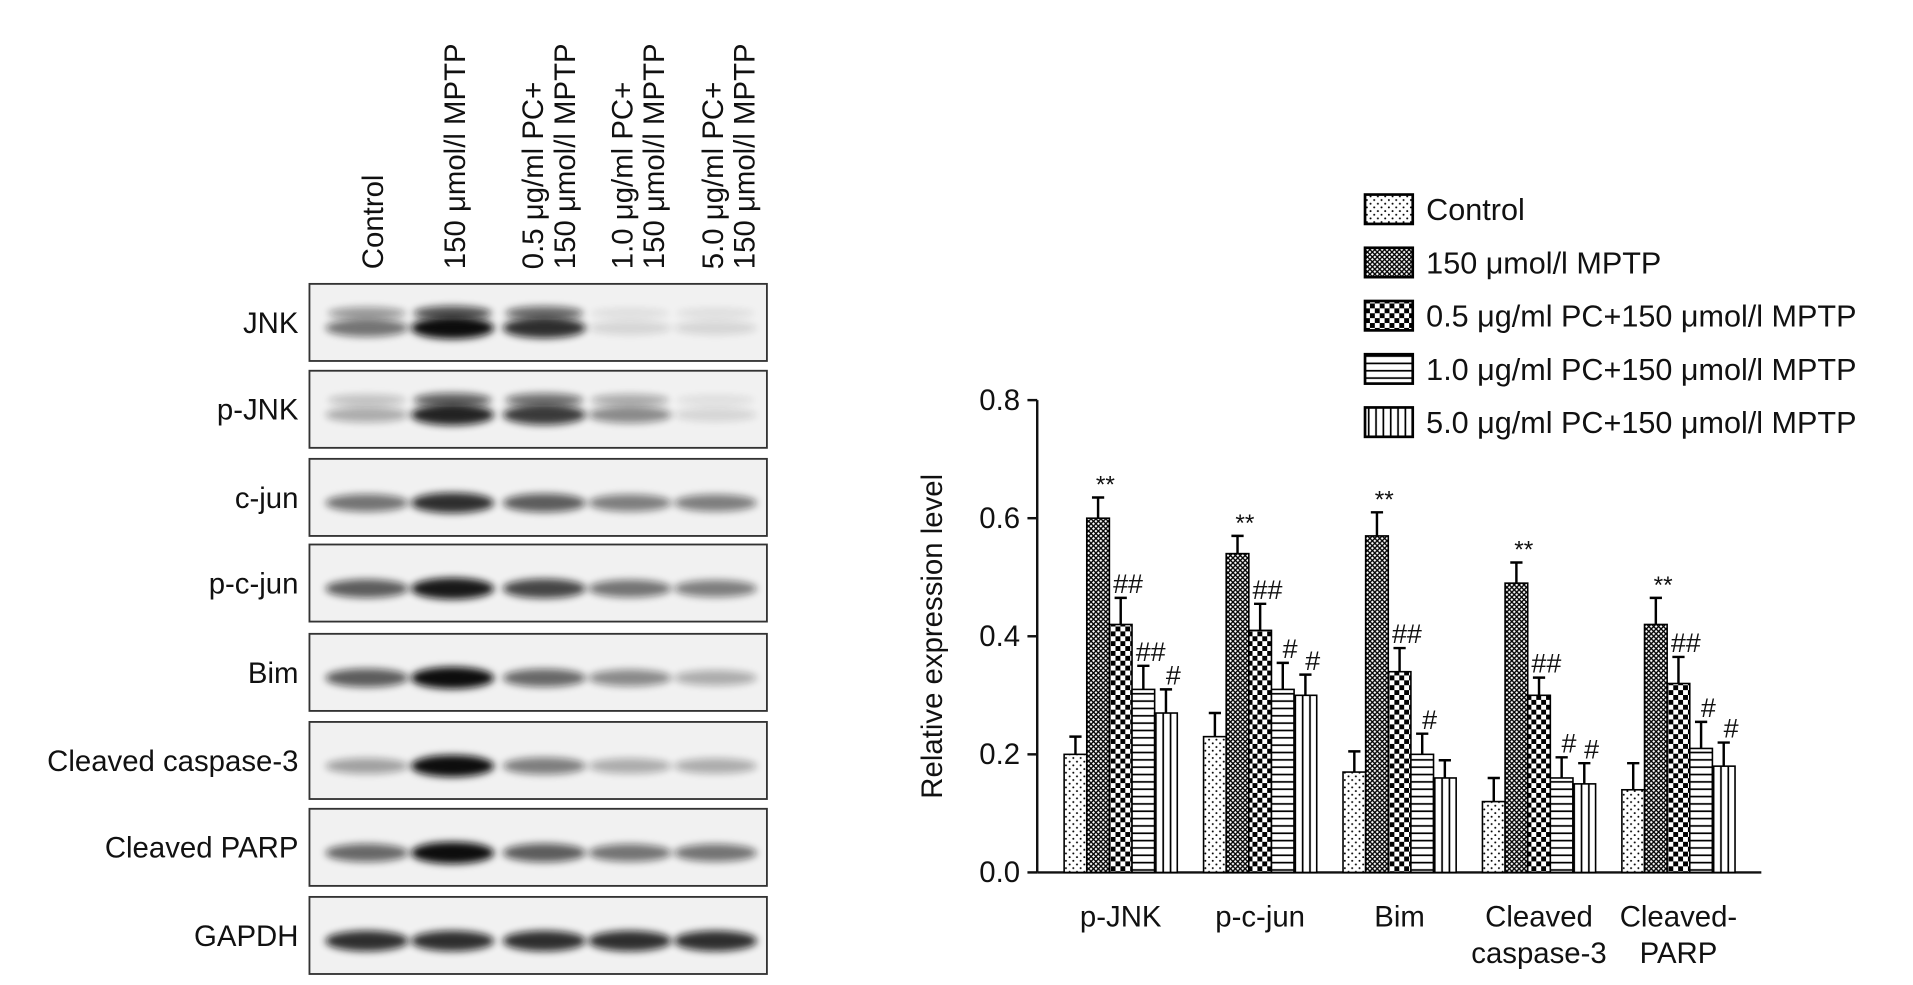  What do you see at coordinates (1121, 916) in the screenshot?
I see `x-tick-label: p-JNK` at bounding box center [1121, 916].